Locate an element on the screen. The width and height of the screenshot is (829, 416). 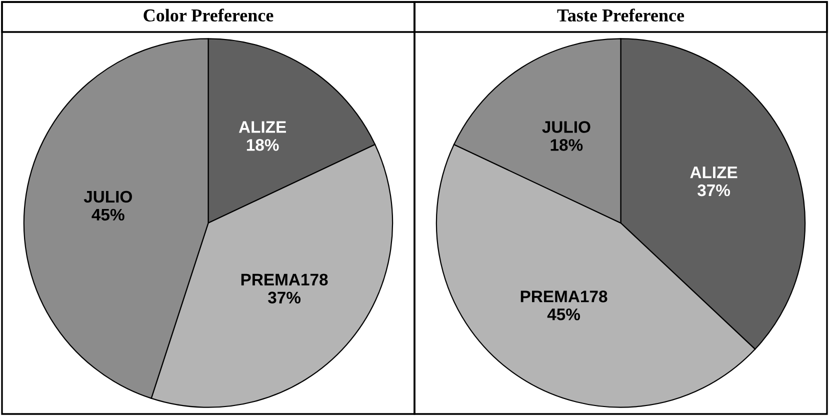
chart-title: Color Preference is located at coordinates (209, 15).